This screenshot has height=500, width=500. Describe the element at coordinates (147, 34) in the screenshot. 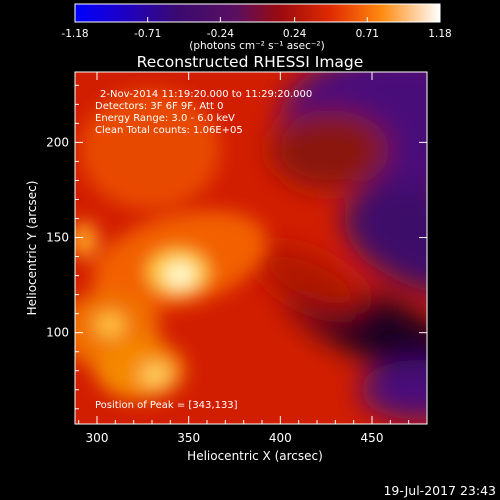

I see `colorbar-tick-label-1: -0.71` at that location.